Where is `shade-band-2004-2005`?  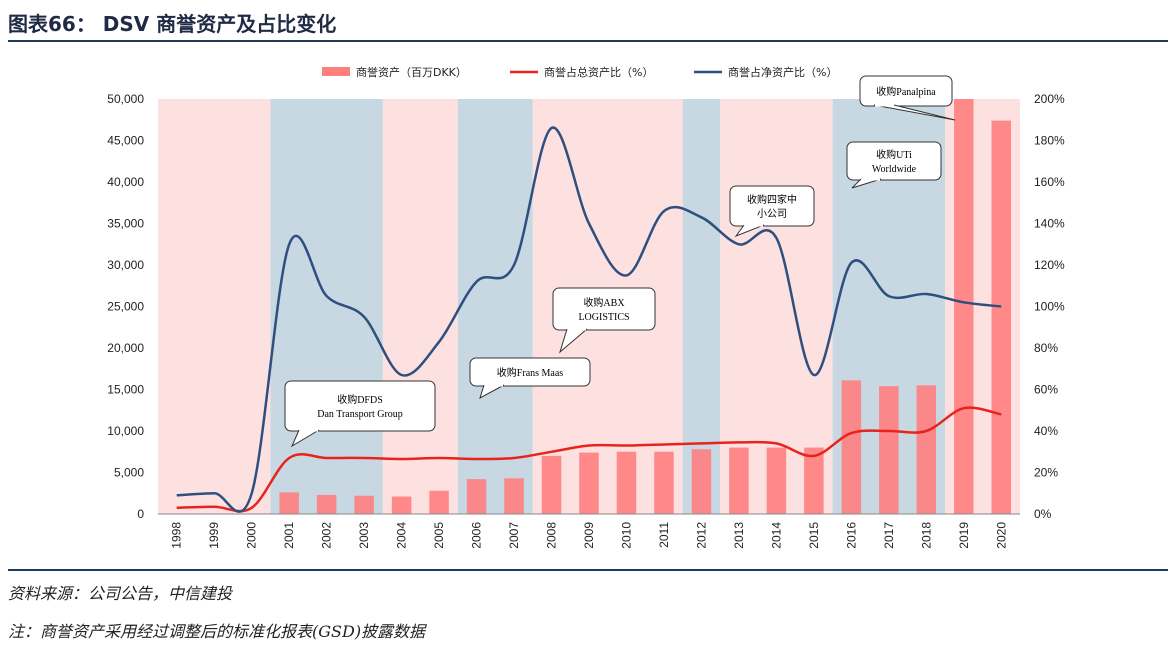 shade-band-2004-2005 is located at coordinates (420, 306).